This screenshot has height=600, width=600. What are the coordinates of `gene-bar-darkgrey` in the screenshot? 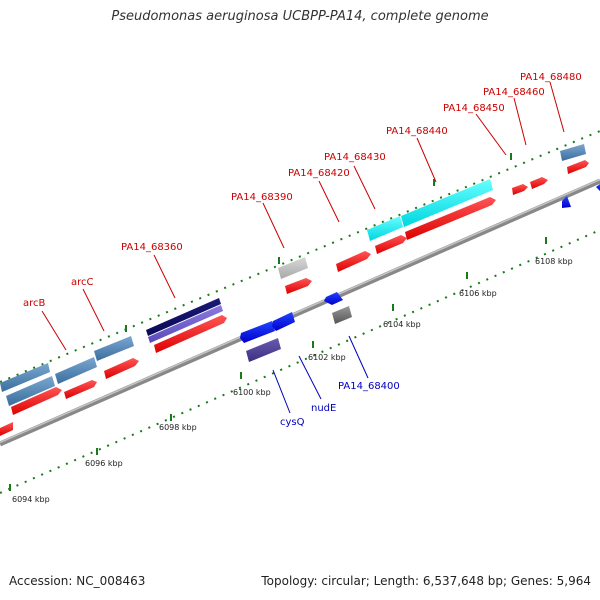 It's located at (342, 315).